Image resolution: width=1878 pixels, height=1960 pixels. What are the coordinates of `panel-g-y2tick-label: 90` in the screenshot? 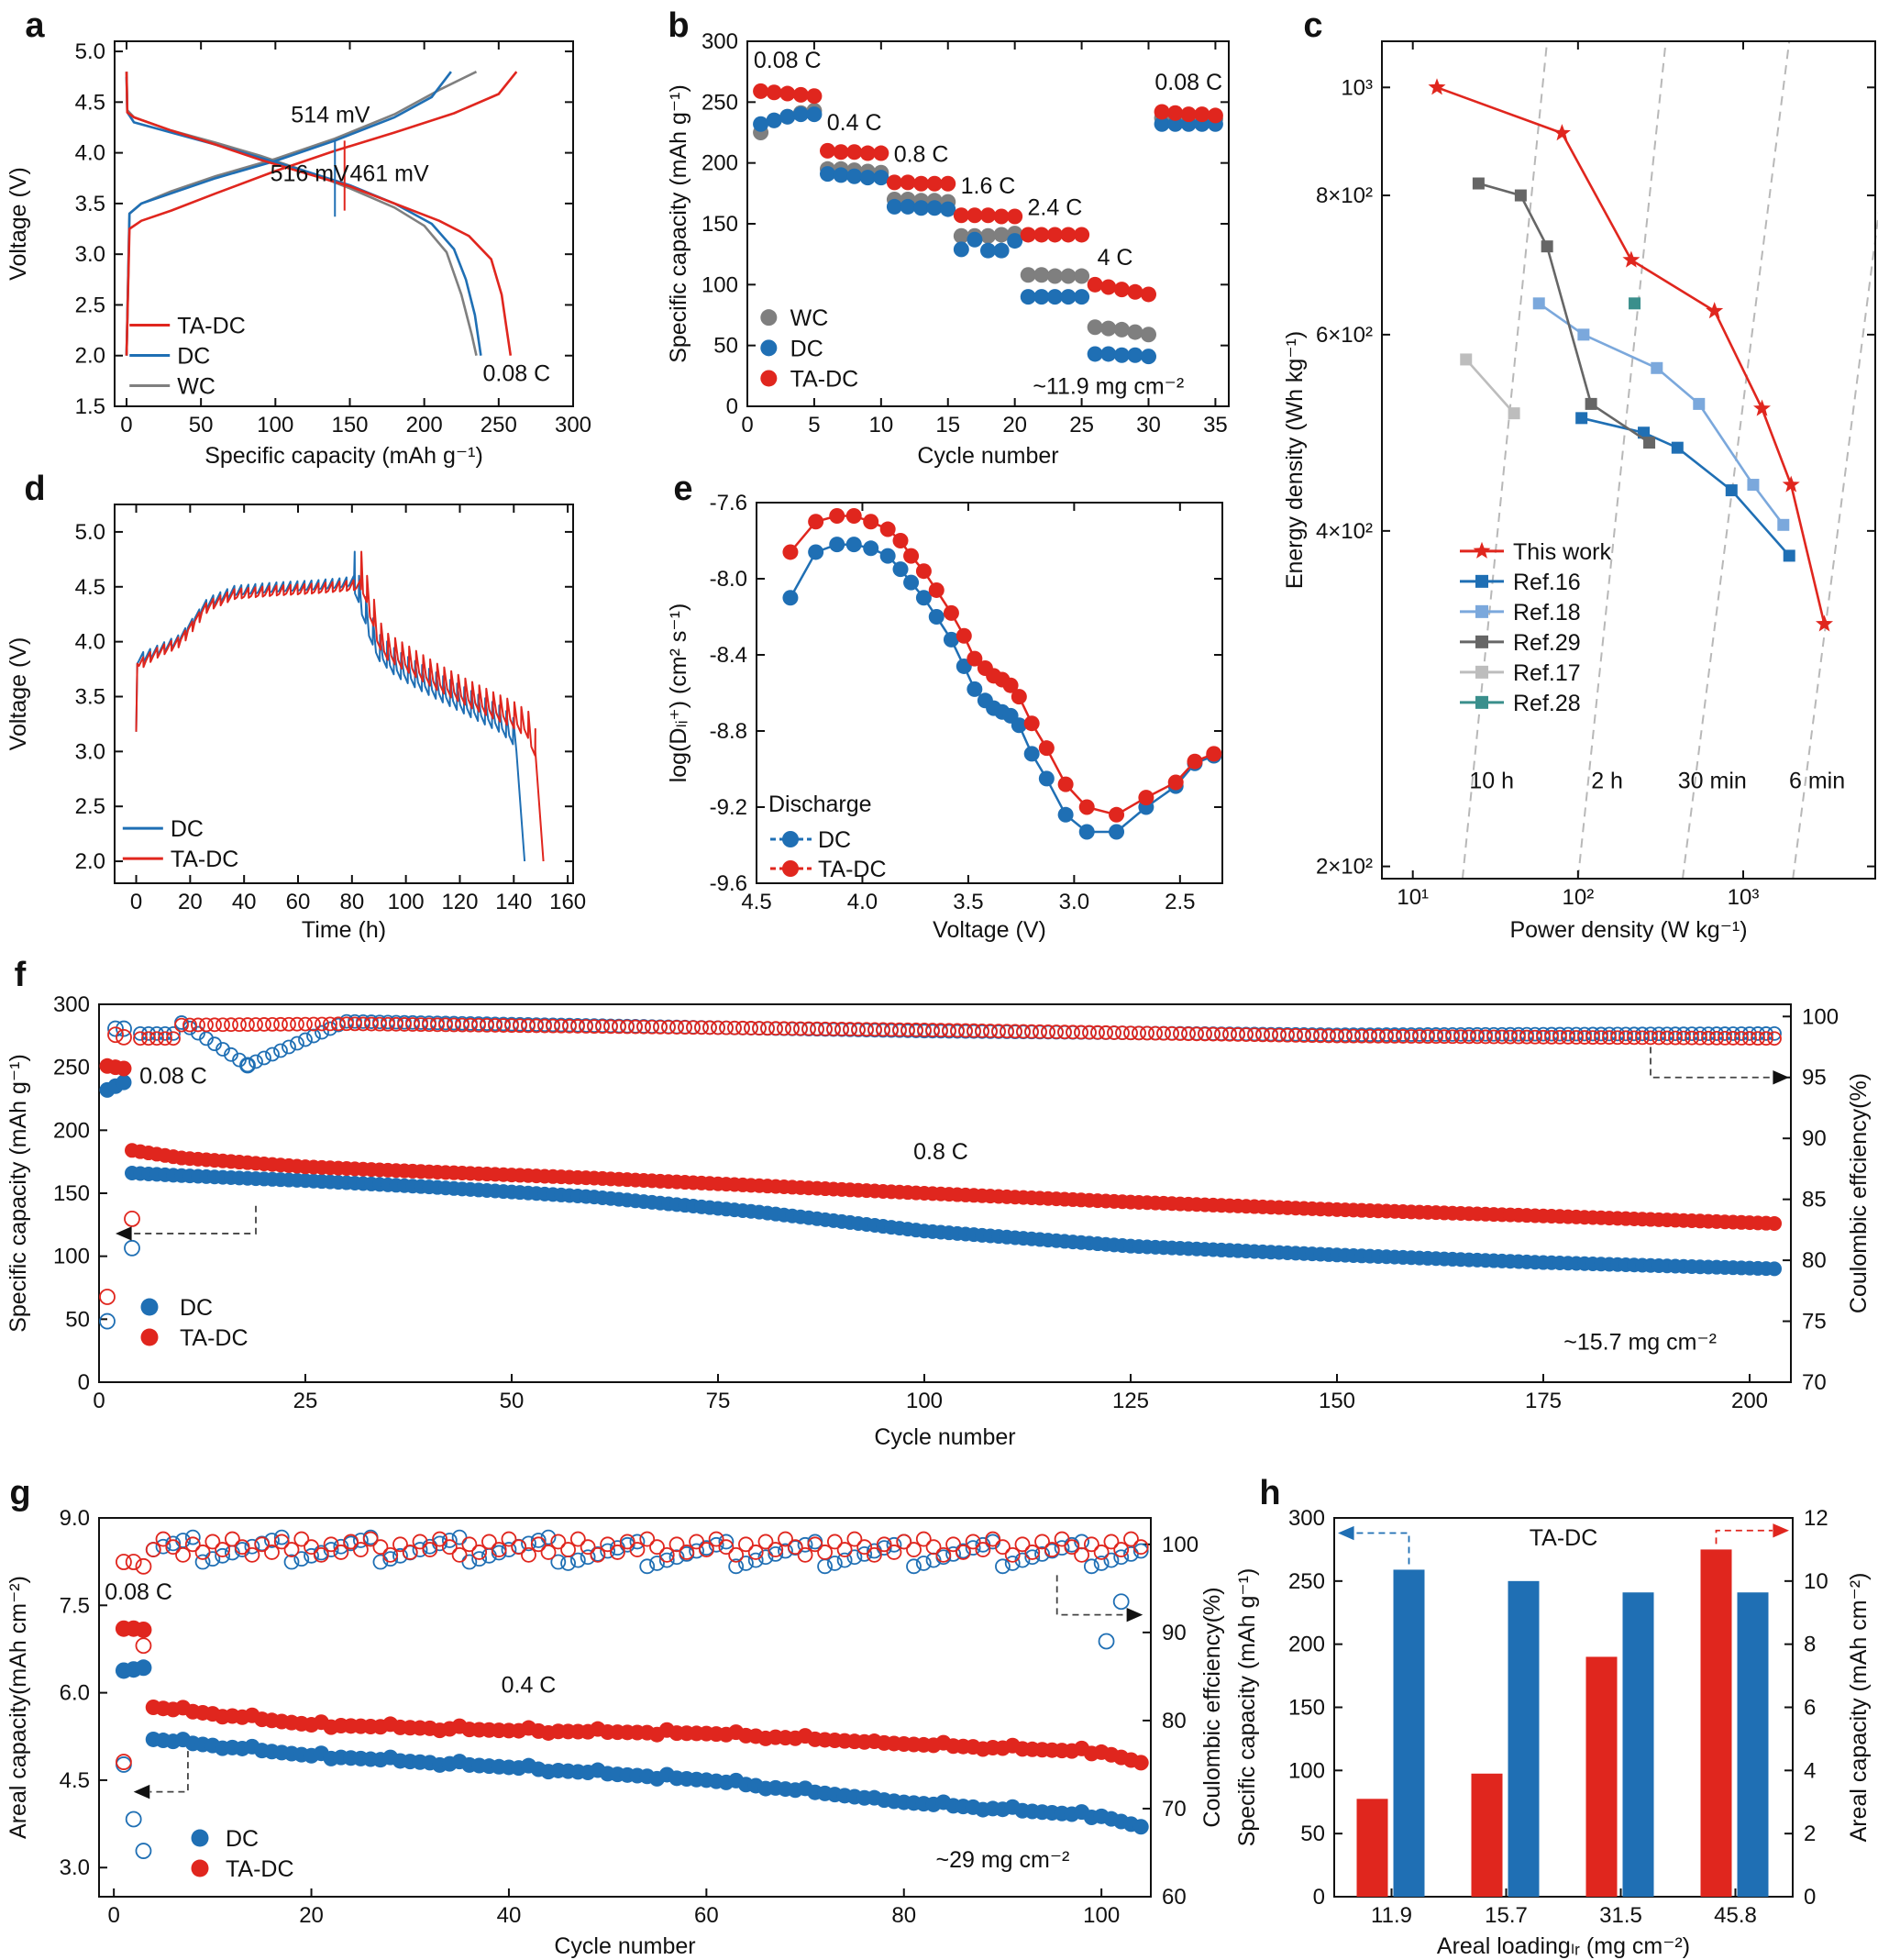 It's located at (1174, 1633).